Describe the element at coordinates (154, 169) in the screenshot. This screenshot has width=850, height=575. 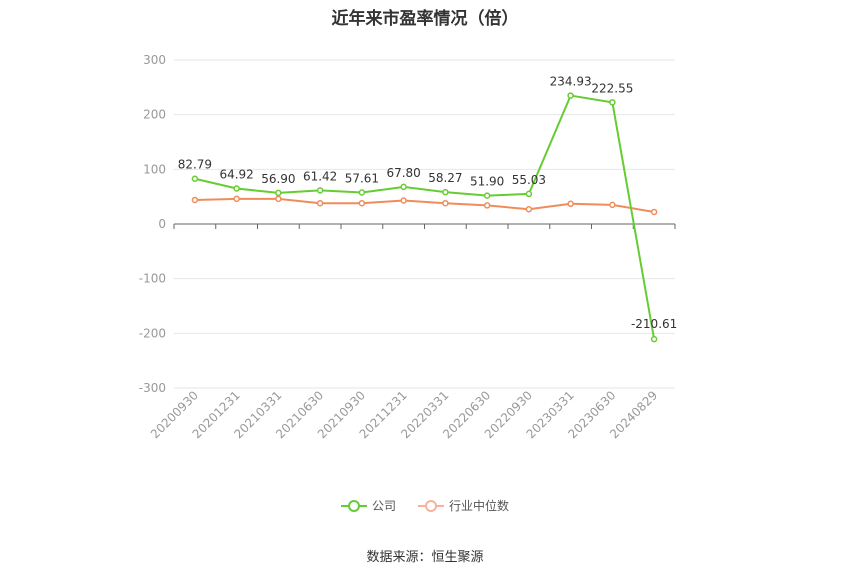
I see `y-tick-label: 100` at that location.